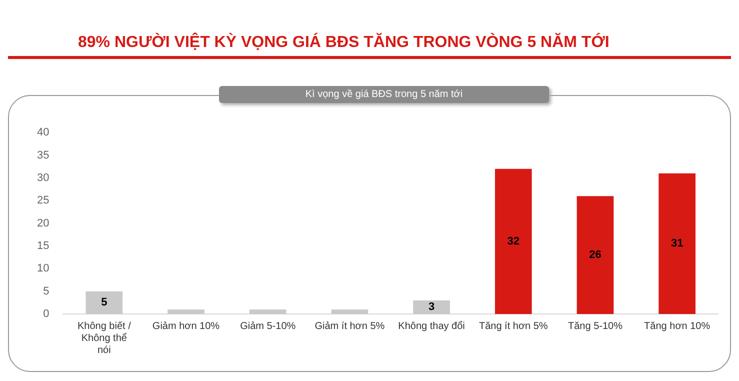 The width and height of the screenshot is (739, 381). What do you see at coordinates (46, 291) in the screenshot?
I see `y-tick-label: 5` at bounding box center [46, 291].